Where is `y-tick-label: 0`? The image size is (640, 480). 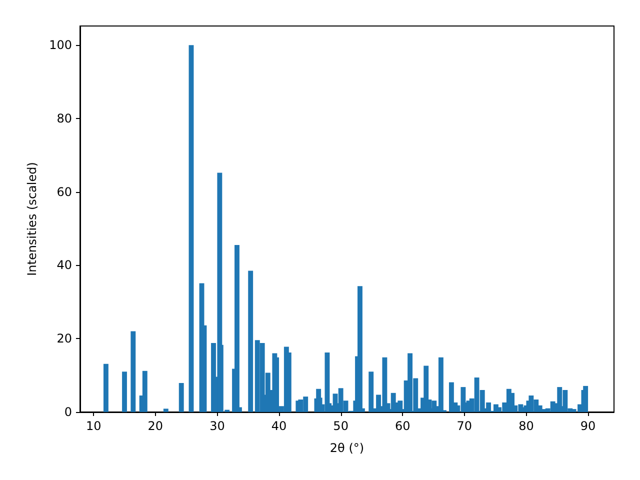 y-tick-label: 0 is located at coordinates (68, 412).